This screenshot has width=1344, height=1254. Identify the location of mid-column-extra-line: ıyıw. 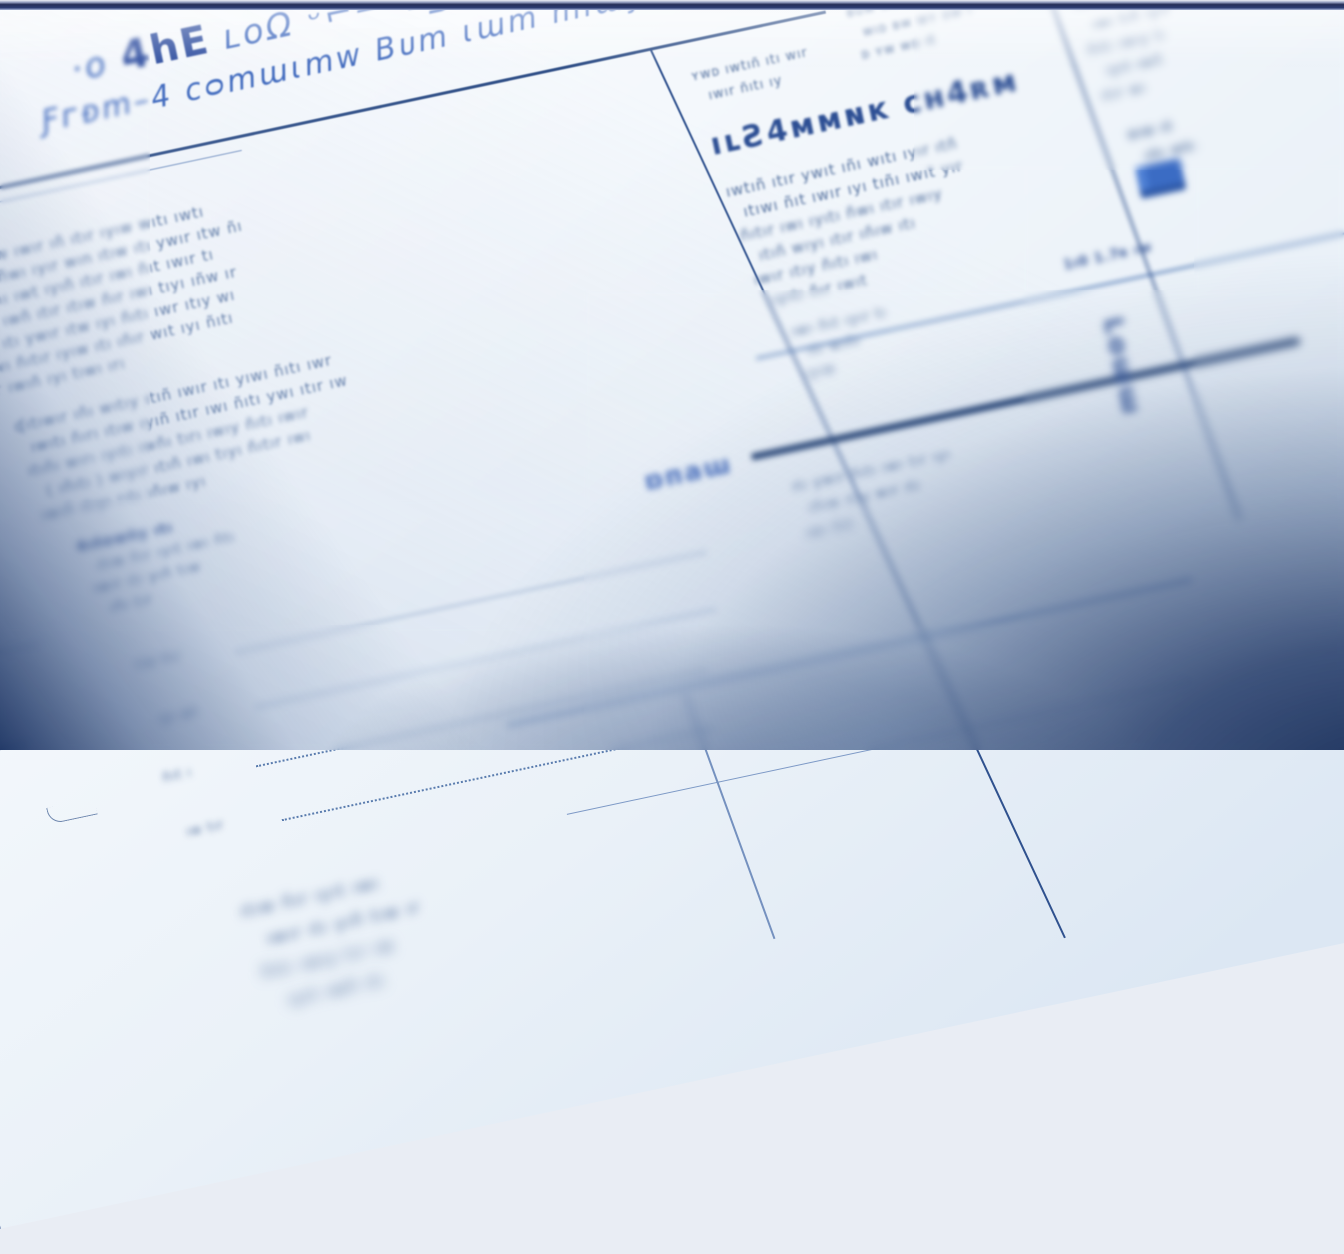
(820, 371).